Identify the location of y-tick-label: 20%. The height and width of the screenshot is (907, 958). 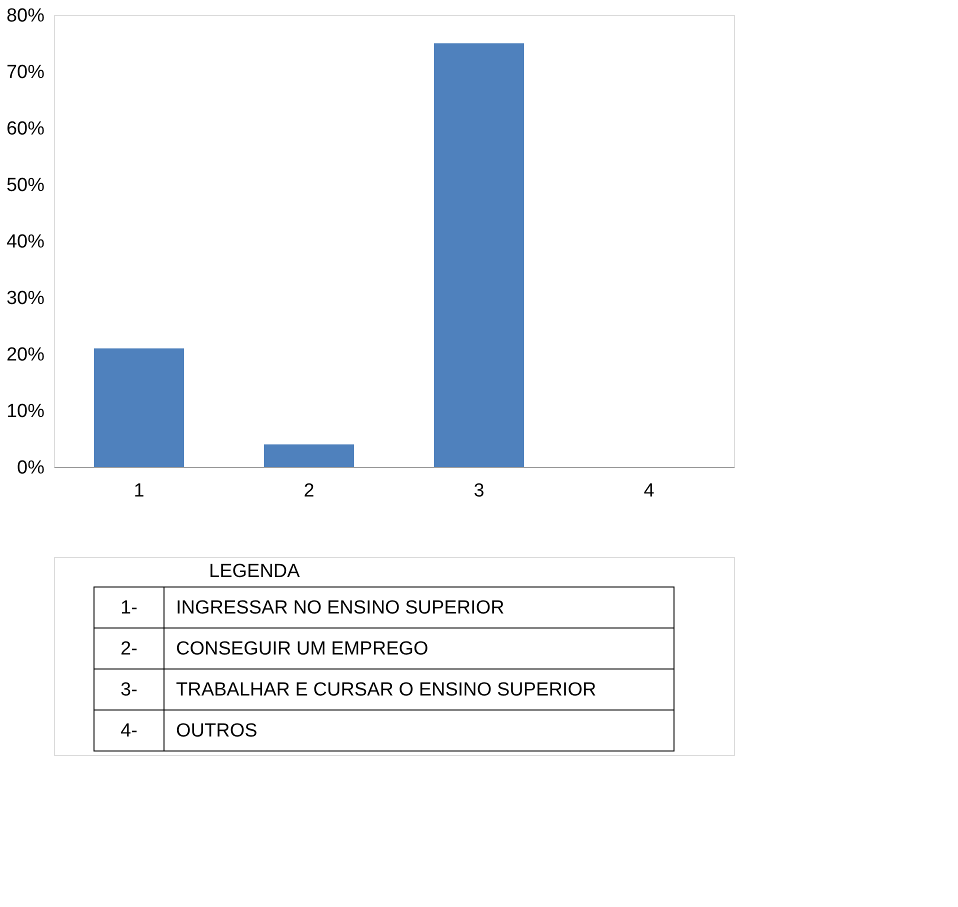
(25, 355).